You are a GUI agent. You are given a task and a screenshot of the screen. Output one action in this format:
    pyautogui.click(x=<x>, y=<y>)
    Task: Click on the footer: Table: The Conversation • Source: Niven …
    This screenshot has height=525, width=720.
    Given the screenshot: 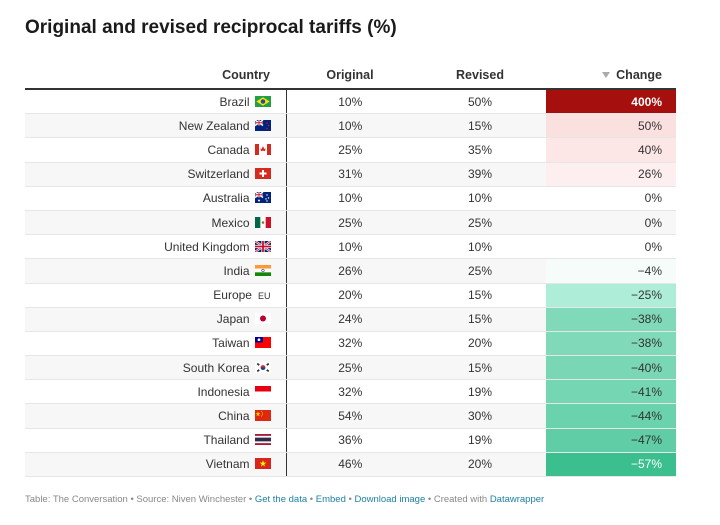 What is the action you would take?
    pyautogui.click(x=284, y=499)
    